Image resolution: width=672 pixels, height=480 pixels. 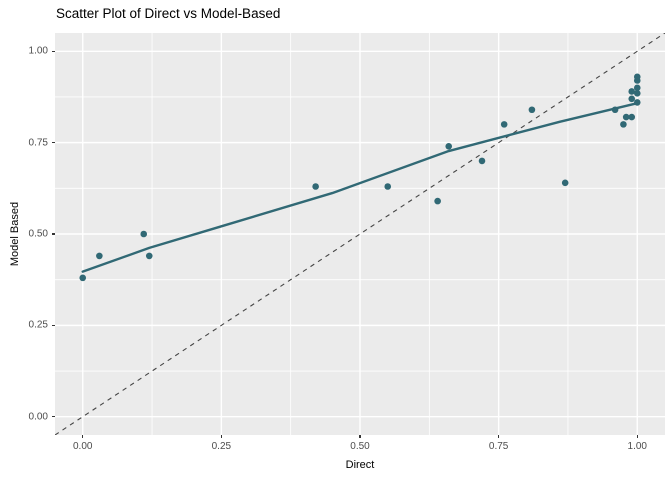 I want to click on y-tick-label: 0.25, so click(x=38, y=325).